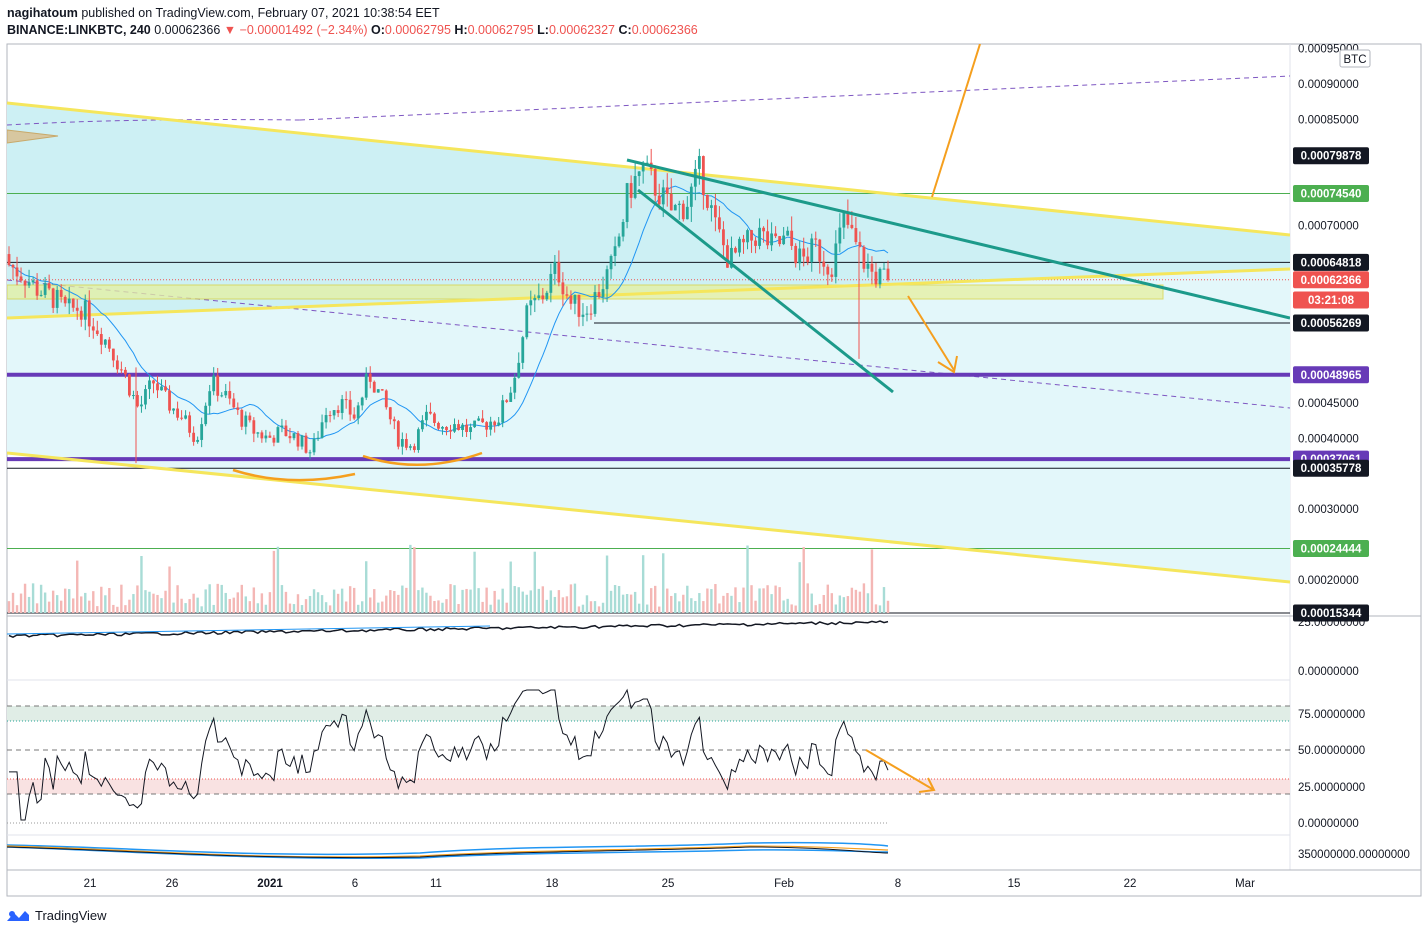 The width and height of the screenshot is (1427, 934). What do you see at coordinates (79, 30) in the screenshot?
I see `symbol: BINANCE:LINKBTC, 240` at bounding box center [79, 30].